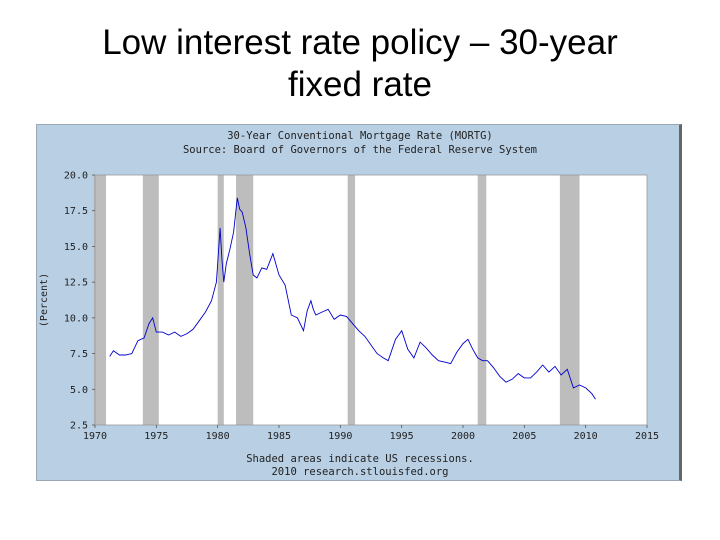  I want to click on x-tick-label: 1985, so click(279, 436).